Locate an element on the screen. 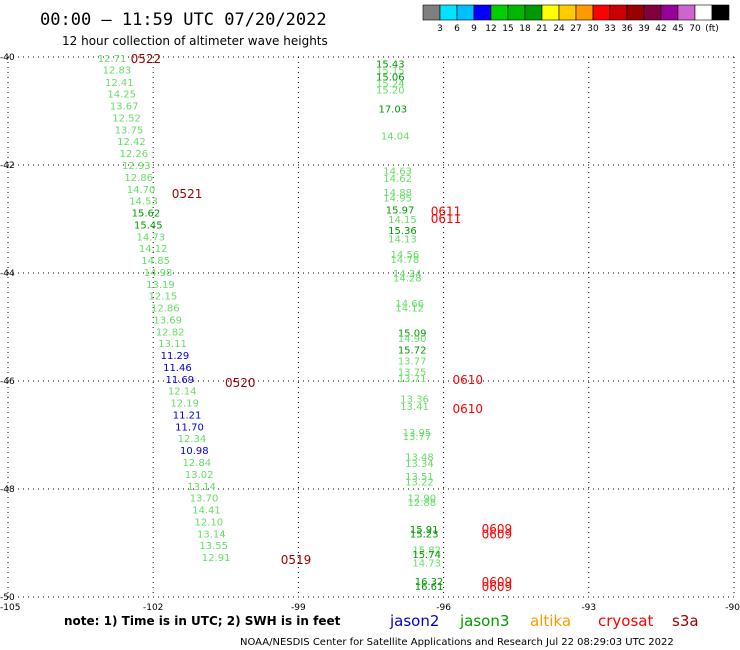 This screenshot has height=650, width=740. wave-height-label: 15.91 is located at coordinates (424, 530).